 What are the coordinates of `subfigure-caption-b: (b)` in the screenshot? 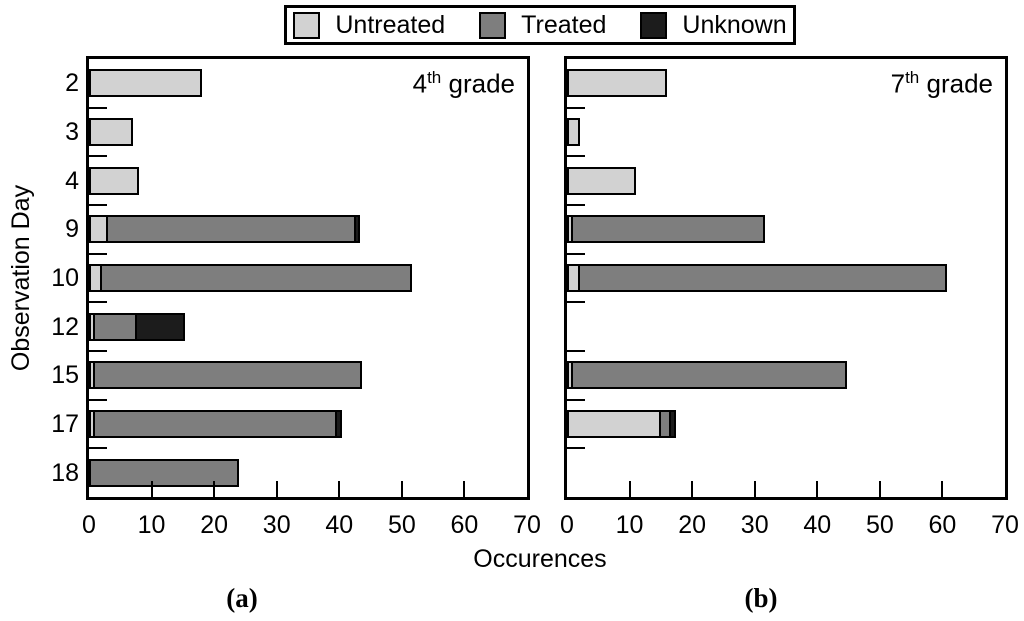 It's located at (761, 598).